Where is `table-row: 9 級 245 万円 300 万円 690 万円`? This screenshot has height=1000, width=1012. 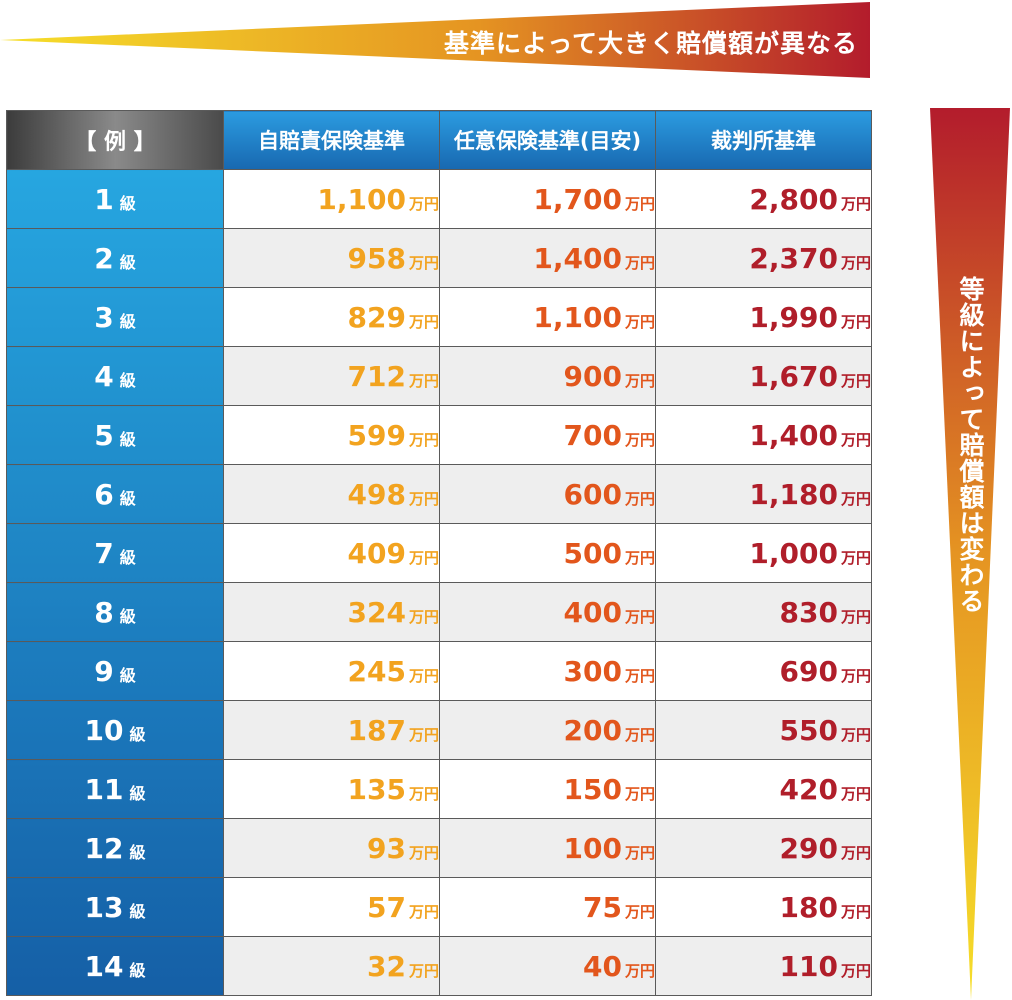 table-row: 9 級 245 万円 300 万円 690 万円 is located at coordinates (439, 671).